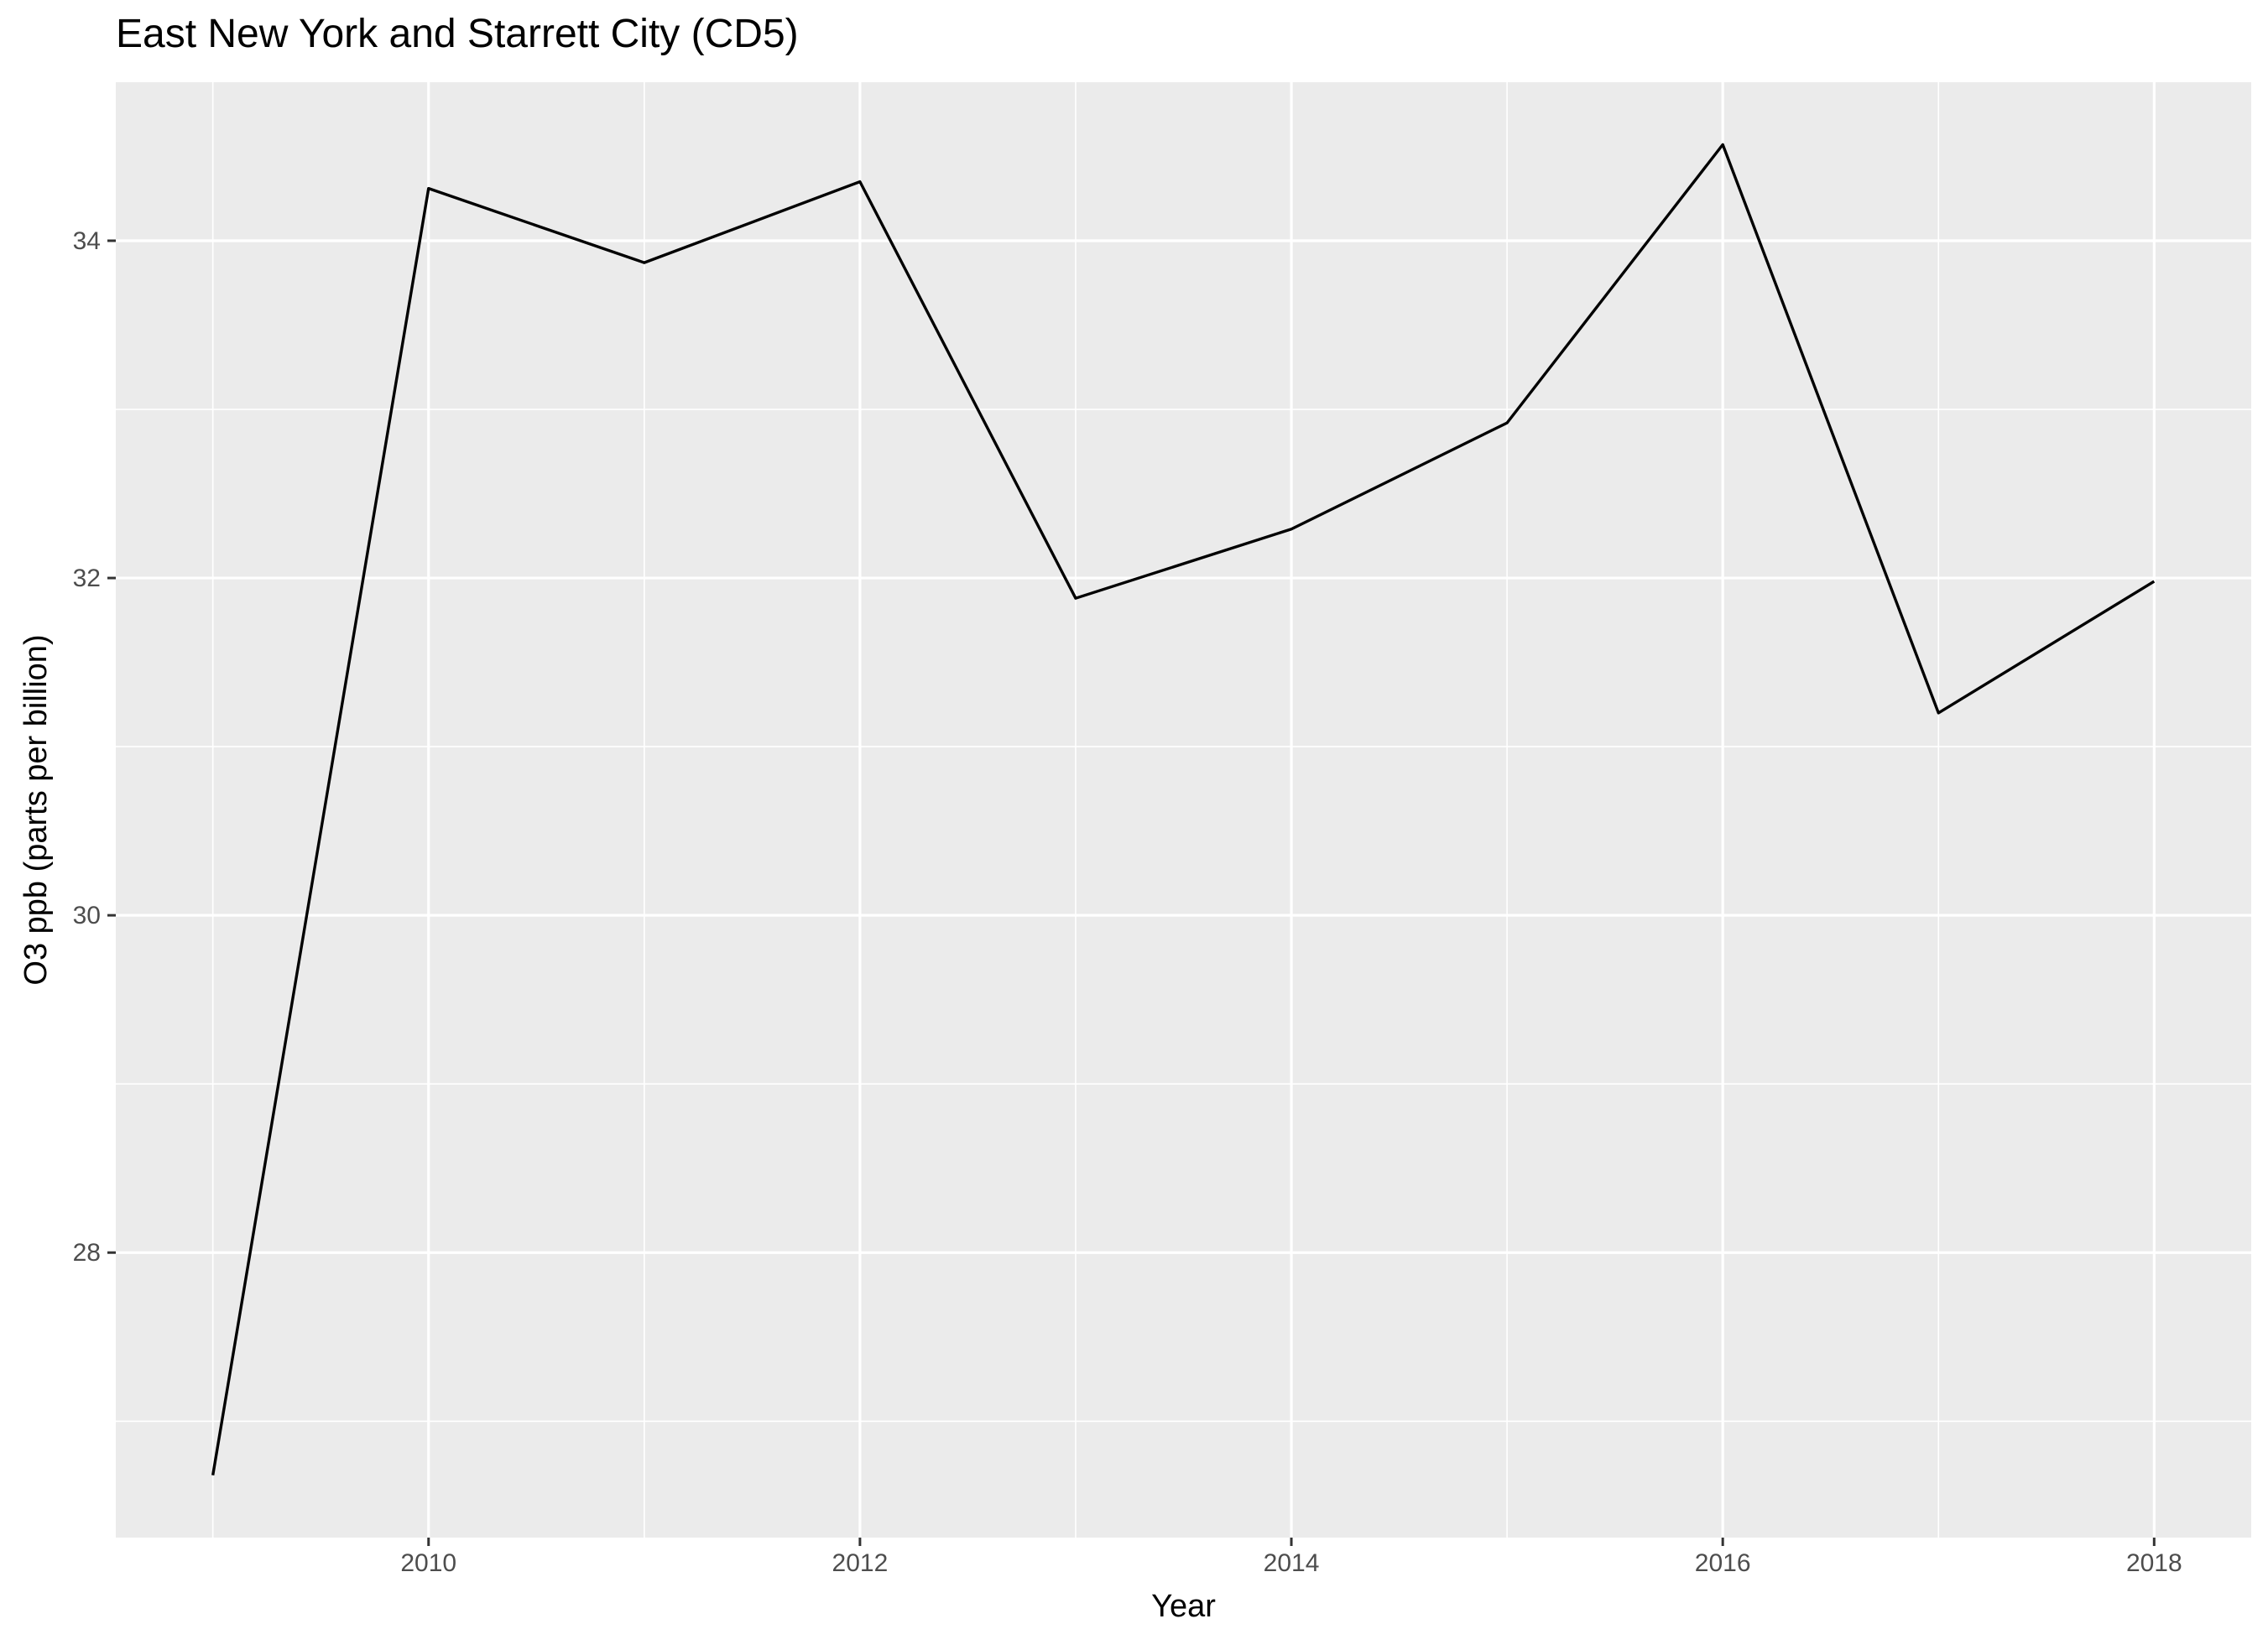 The width and height of the screenshot is (2268, 1650). What do you see at coordinates (428, 1563) in the screenshot?
I see `x-tick-label: 2010` at bounding box center [428, 1563].